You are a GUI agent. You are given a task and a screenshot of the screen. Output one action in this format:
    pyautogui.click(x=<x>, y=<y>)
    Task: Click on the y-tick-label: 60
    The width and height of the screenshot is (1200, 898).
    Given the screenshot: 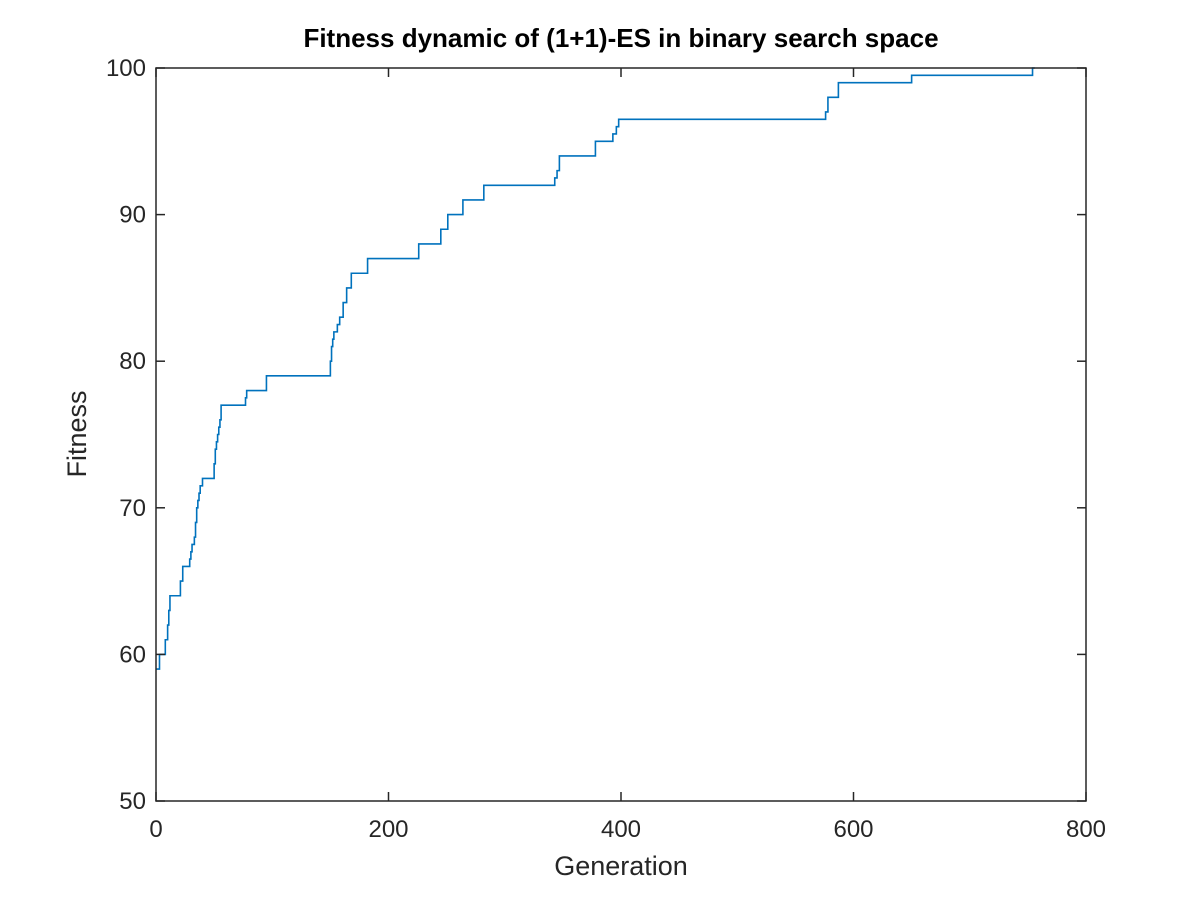 What is the action you would take?
    pyautogui.click(x=132, y=654)
    